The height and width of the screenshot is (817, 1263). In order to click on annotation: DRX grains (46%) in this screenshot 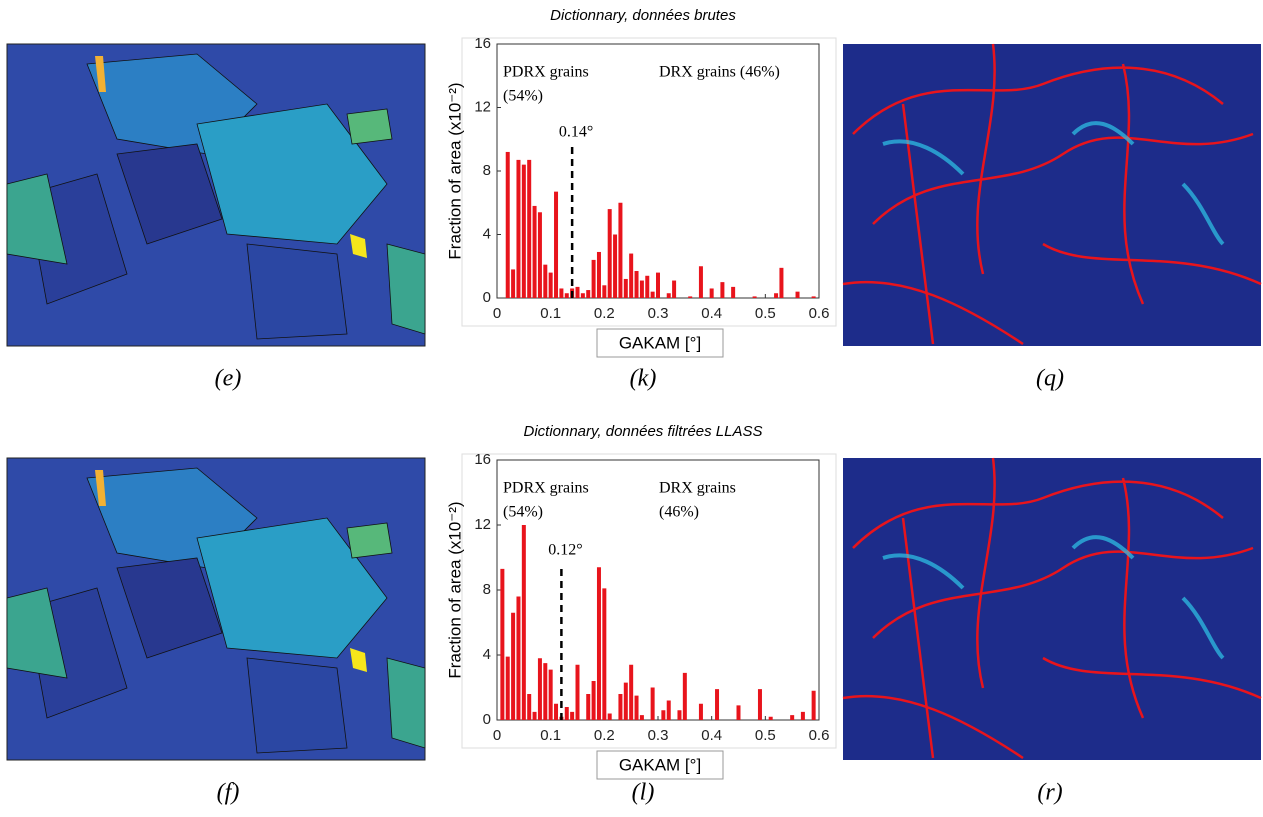, I will do `click(719, 72)`.